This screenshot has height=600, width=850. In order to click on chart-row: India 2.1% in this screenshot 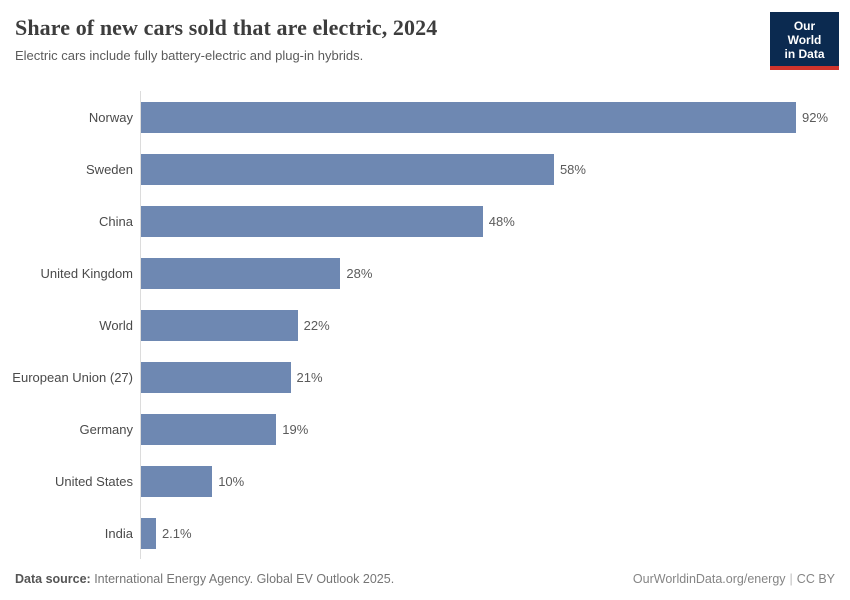, I will do `click(425, 533)`.